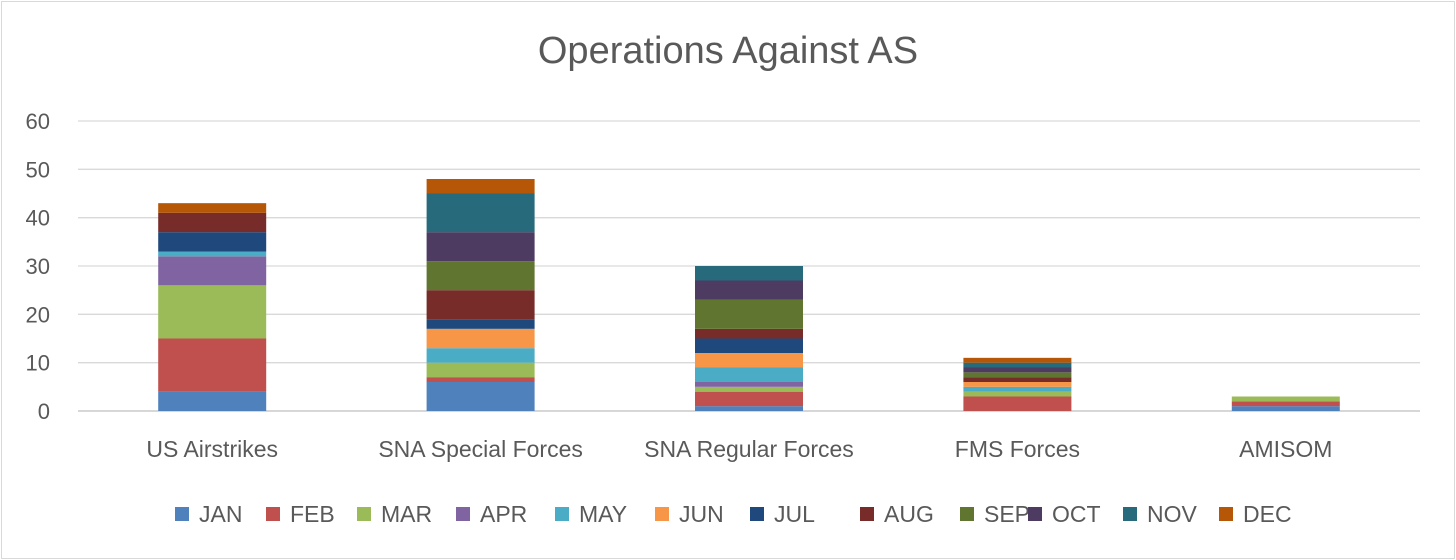 The width and height of the screenshot is (1456, 560). What do you see at coordinates (1172, 514) in the screenshot?
I see `legend-label: NOV` at bounding box center [1172, 514].